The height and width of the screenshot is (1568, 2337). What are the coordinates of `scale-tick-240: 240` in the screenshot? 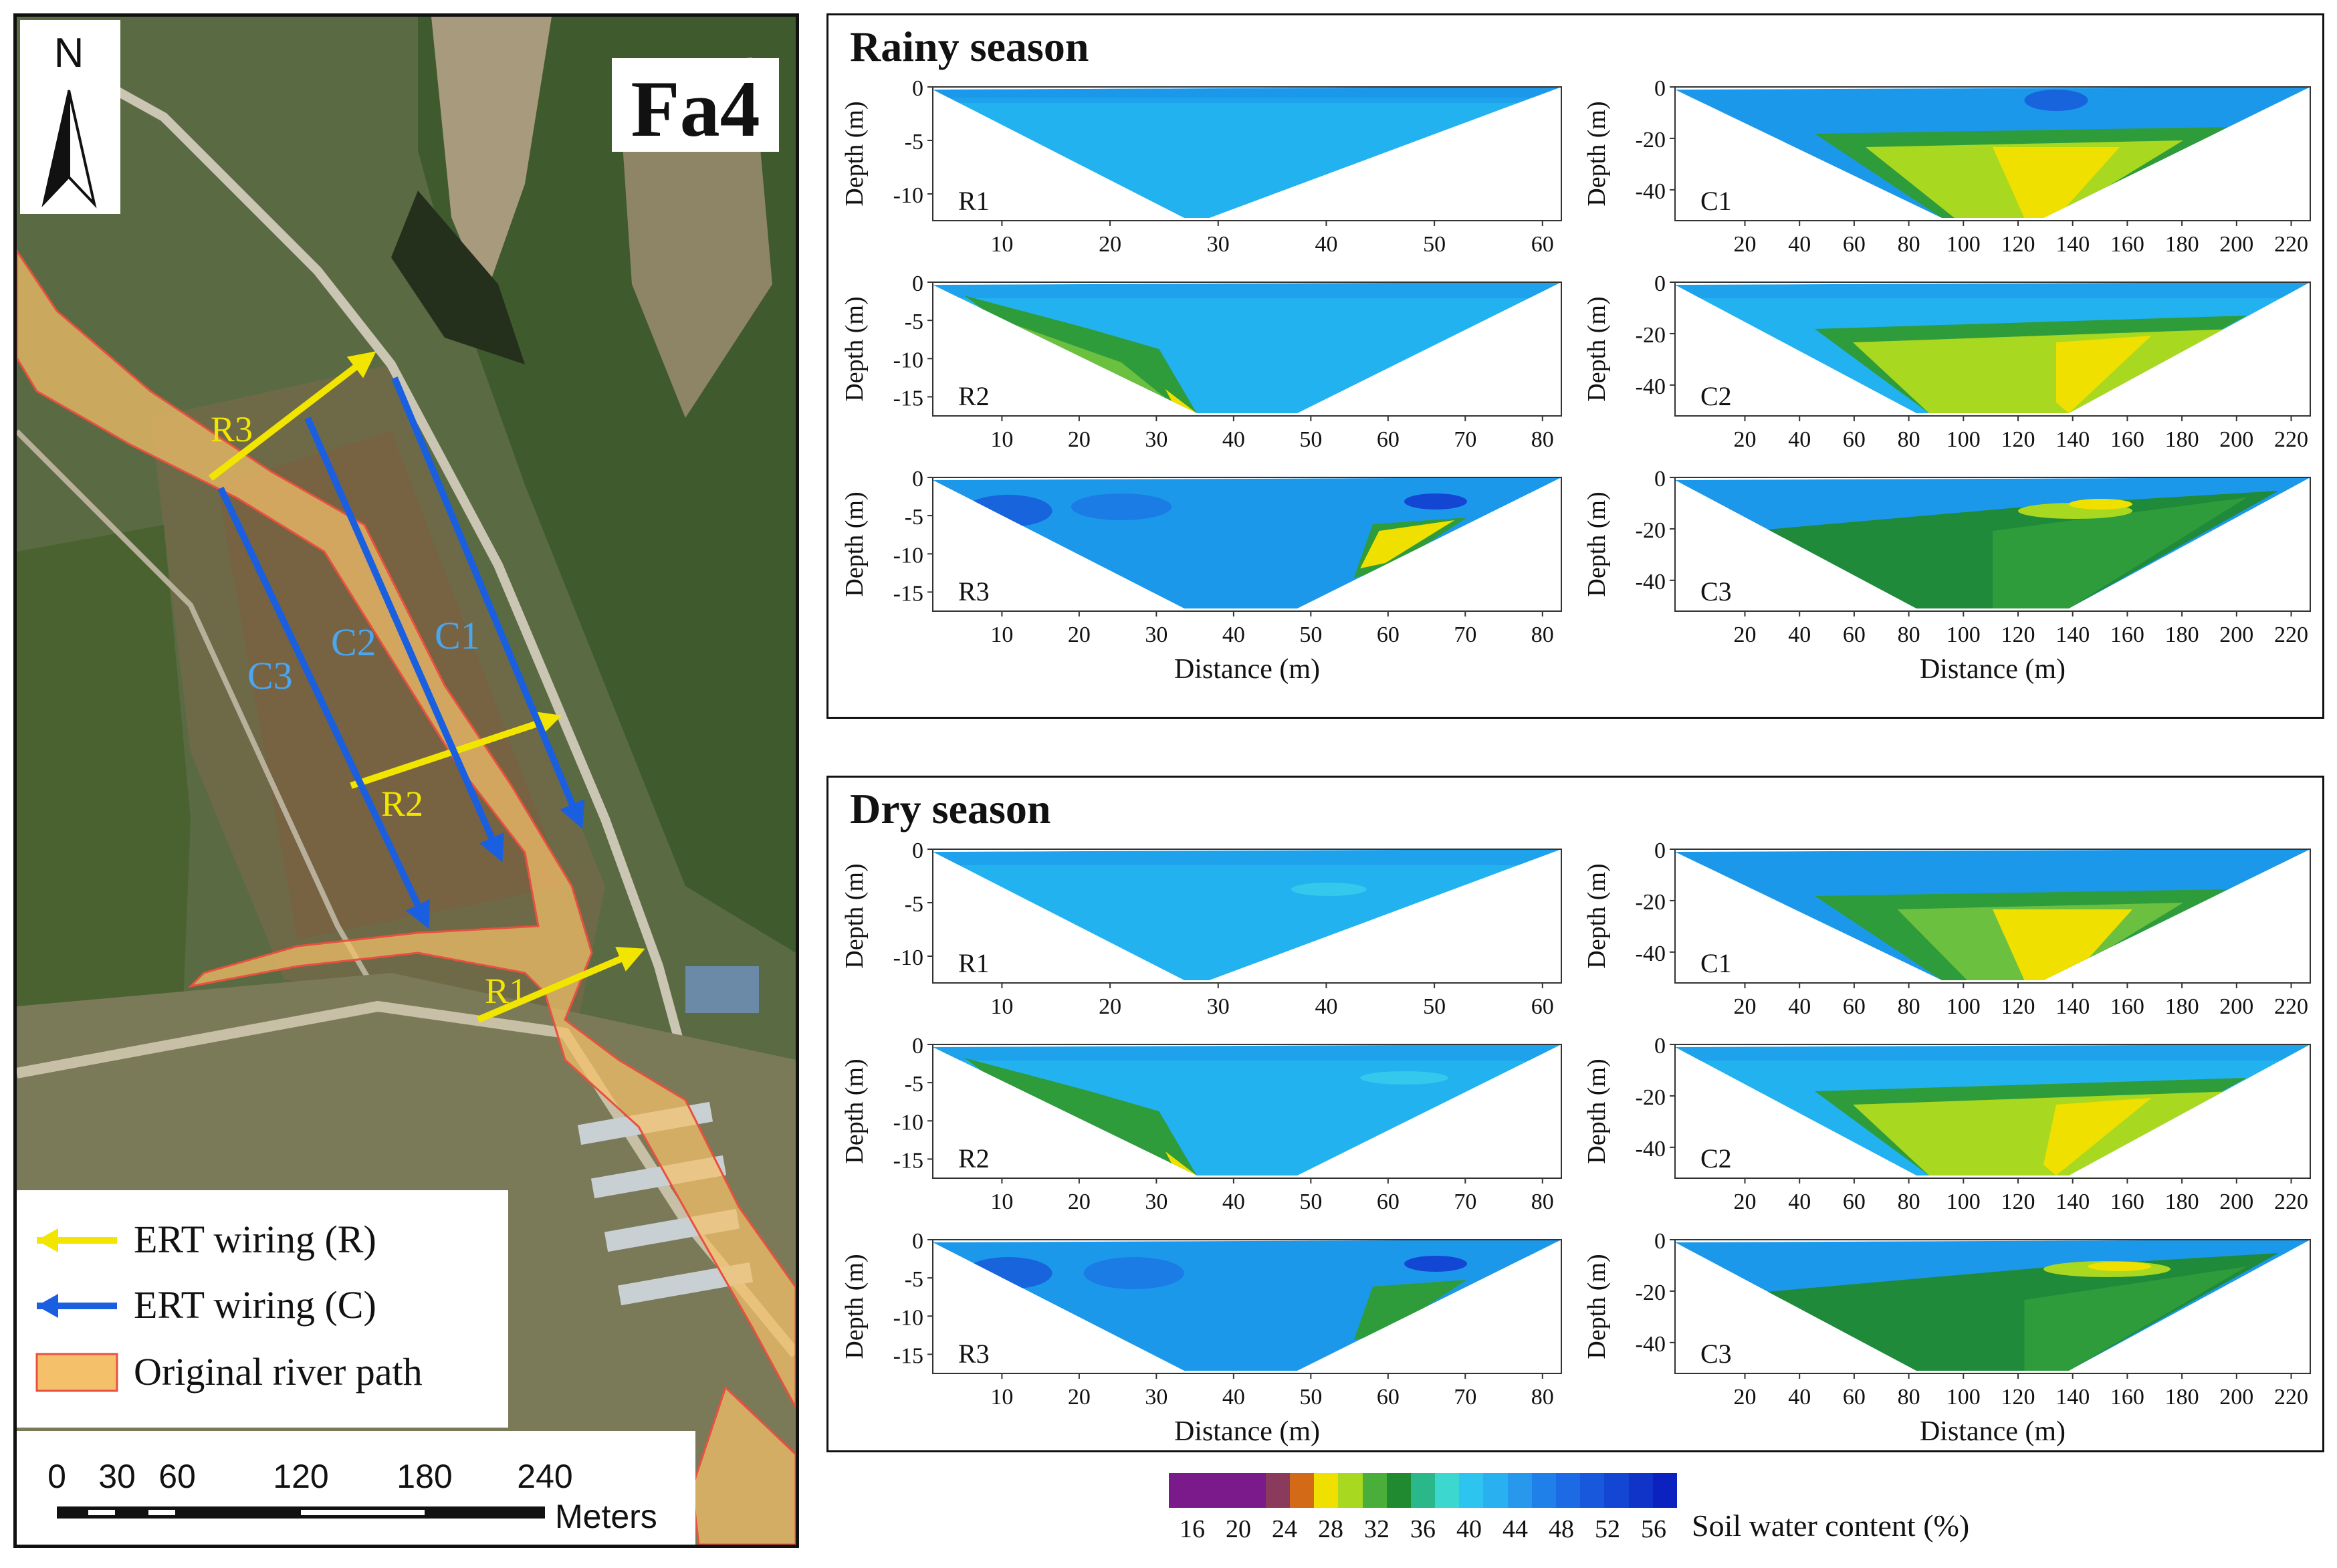 It's located at (544, 1476).